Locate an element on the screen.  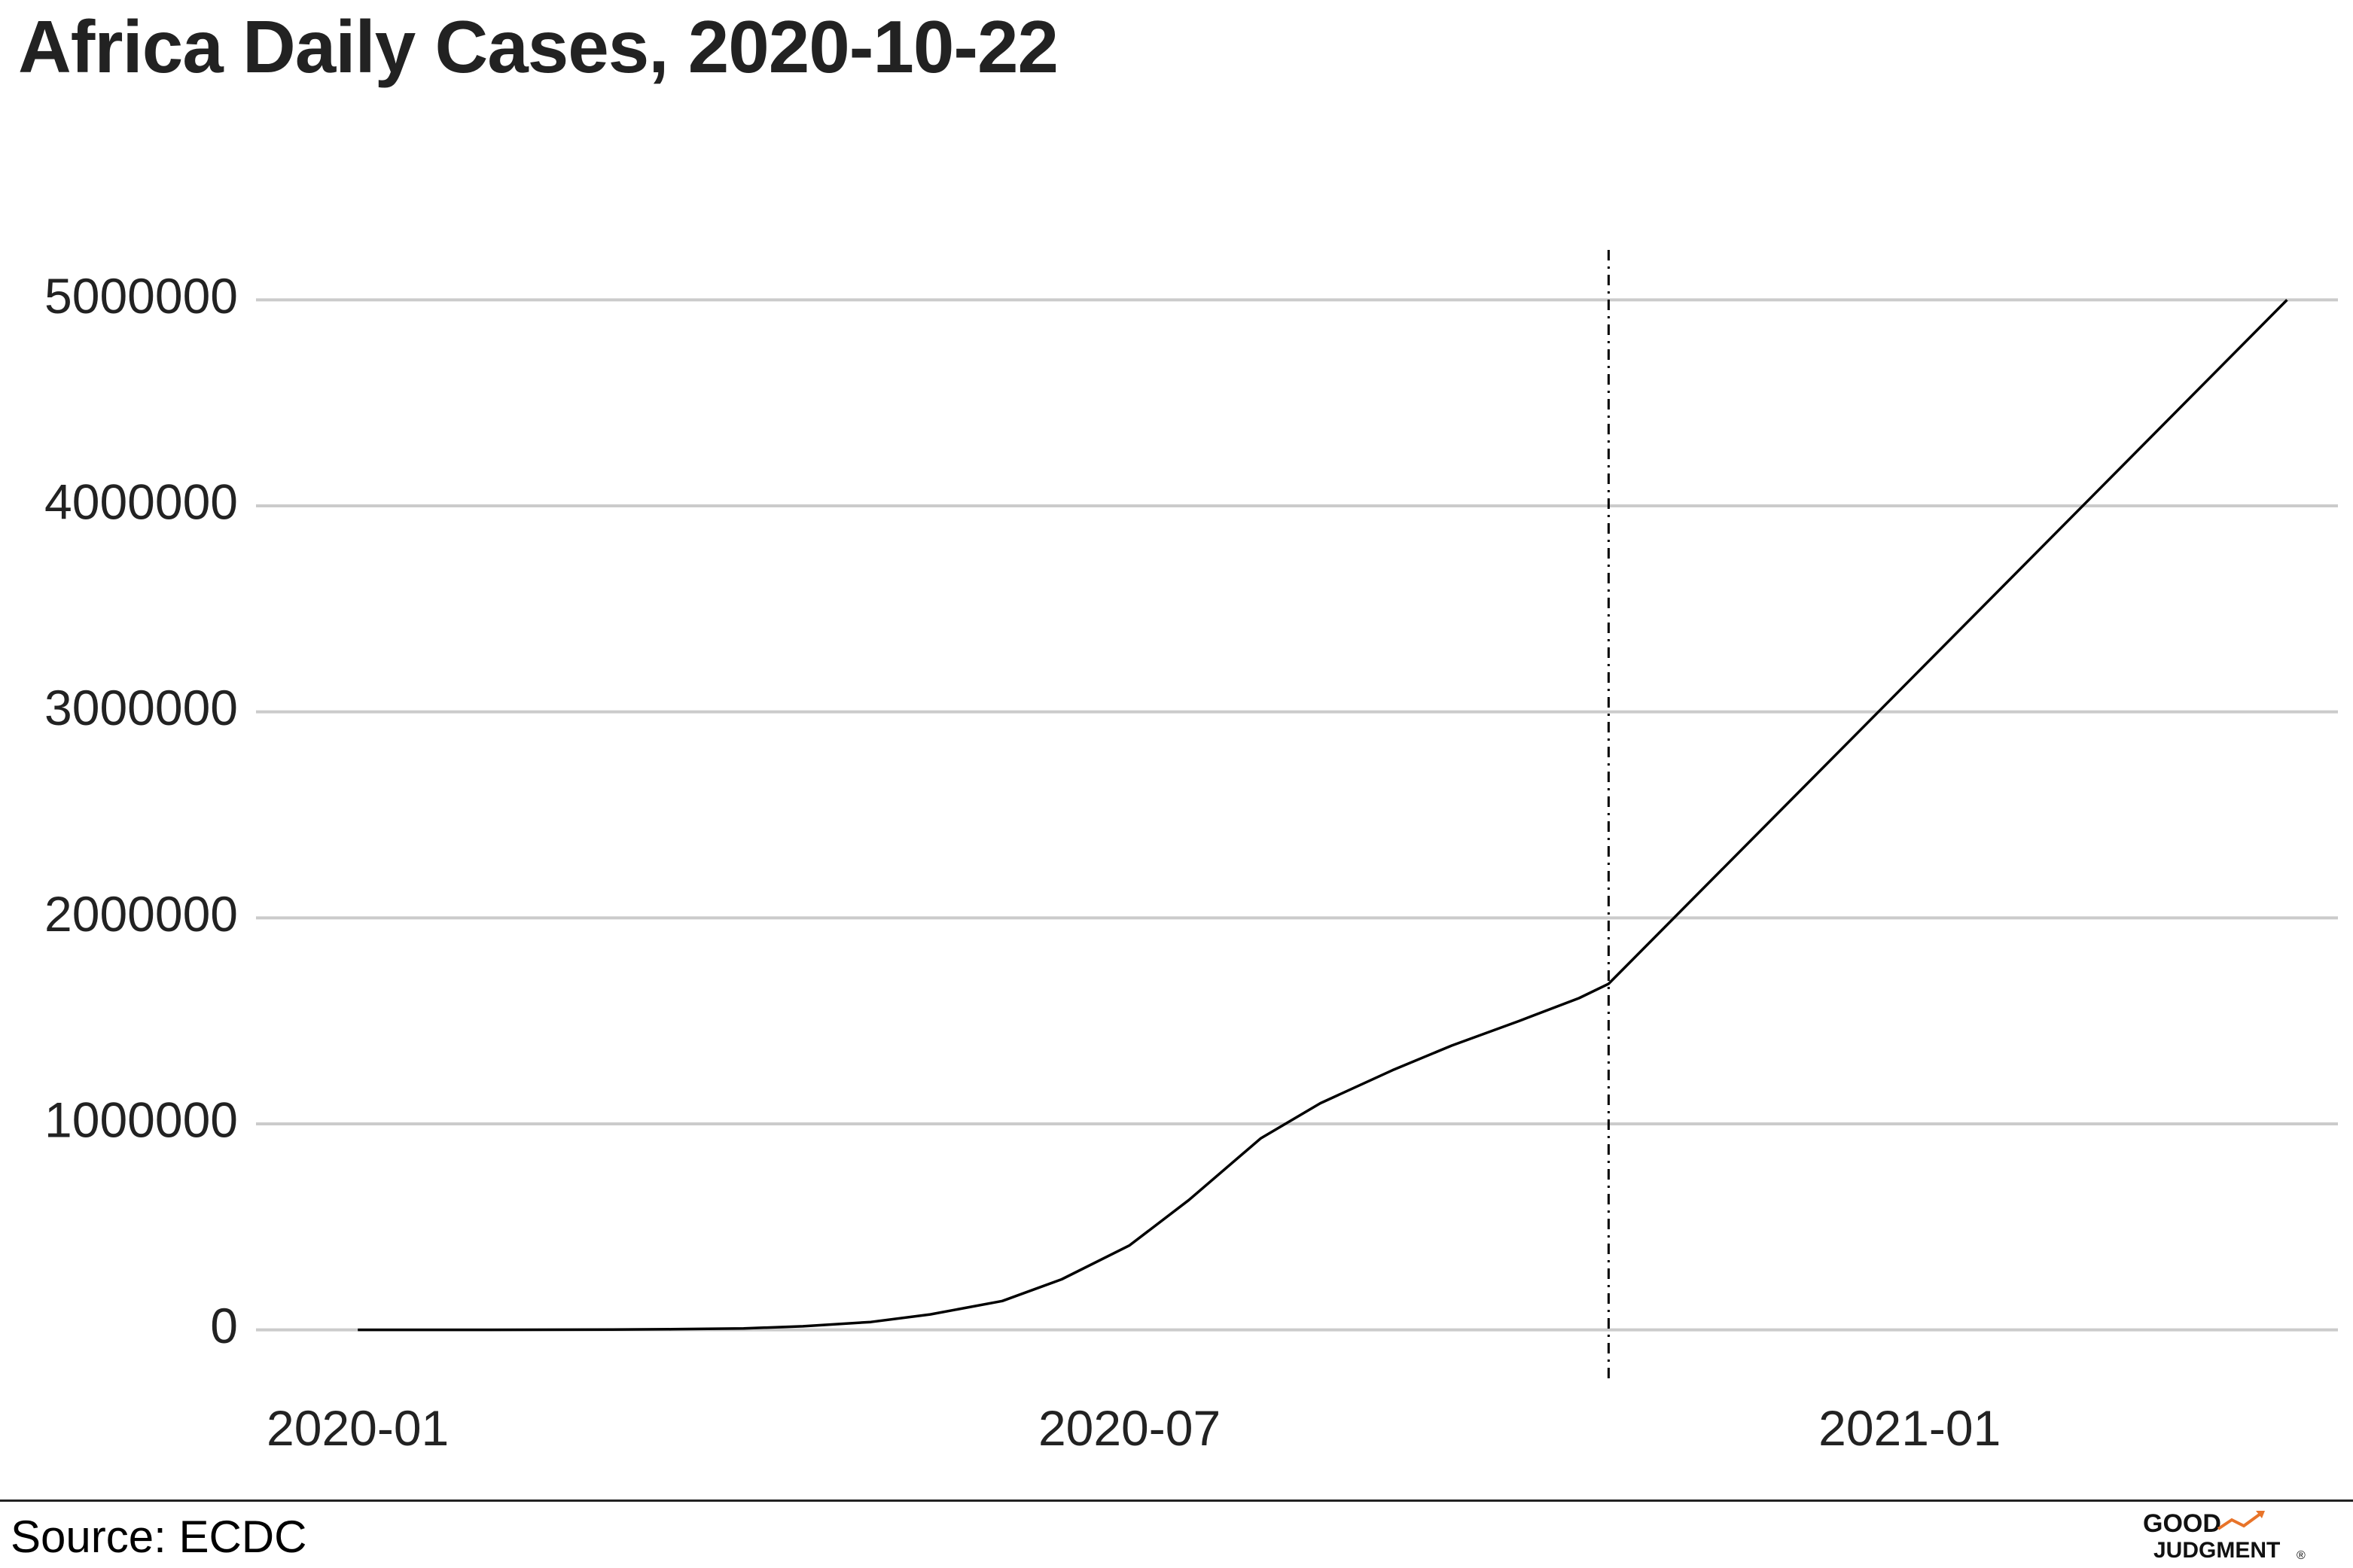
y-tick-label: 4000000 is located at coordinates (141, 501).